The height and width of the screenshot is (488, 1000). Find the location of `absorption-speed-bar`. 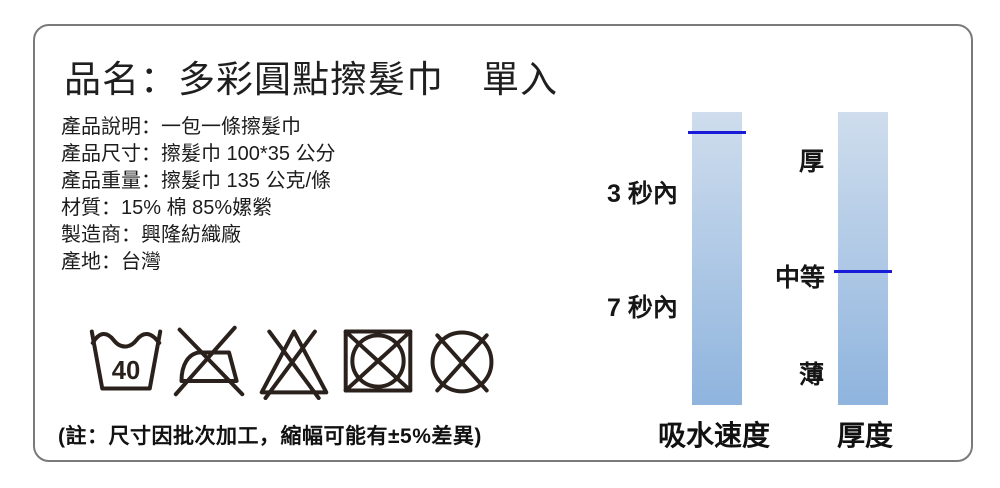

absorption-speed-bar is located at coordinates (717, 258).